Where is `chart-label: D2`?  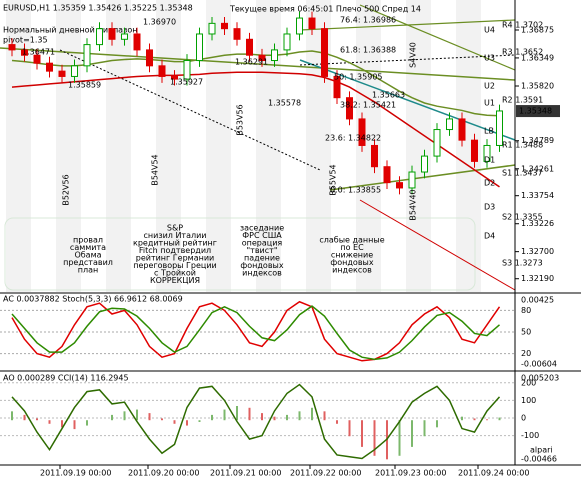
chart-label: D2 is located at coordinates (489, 183).